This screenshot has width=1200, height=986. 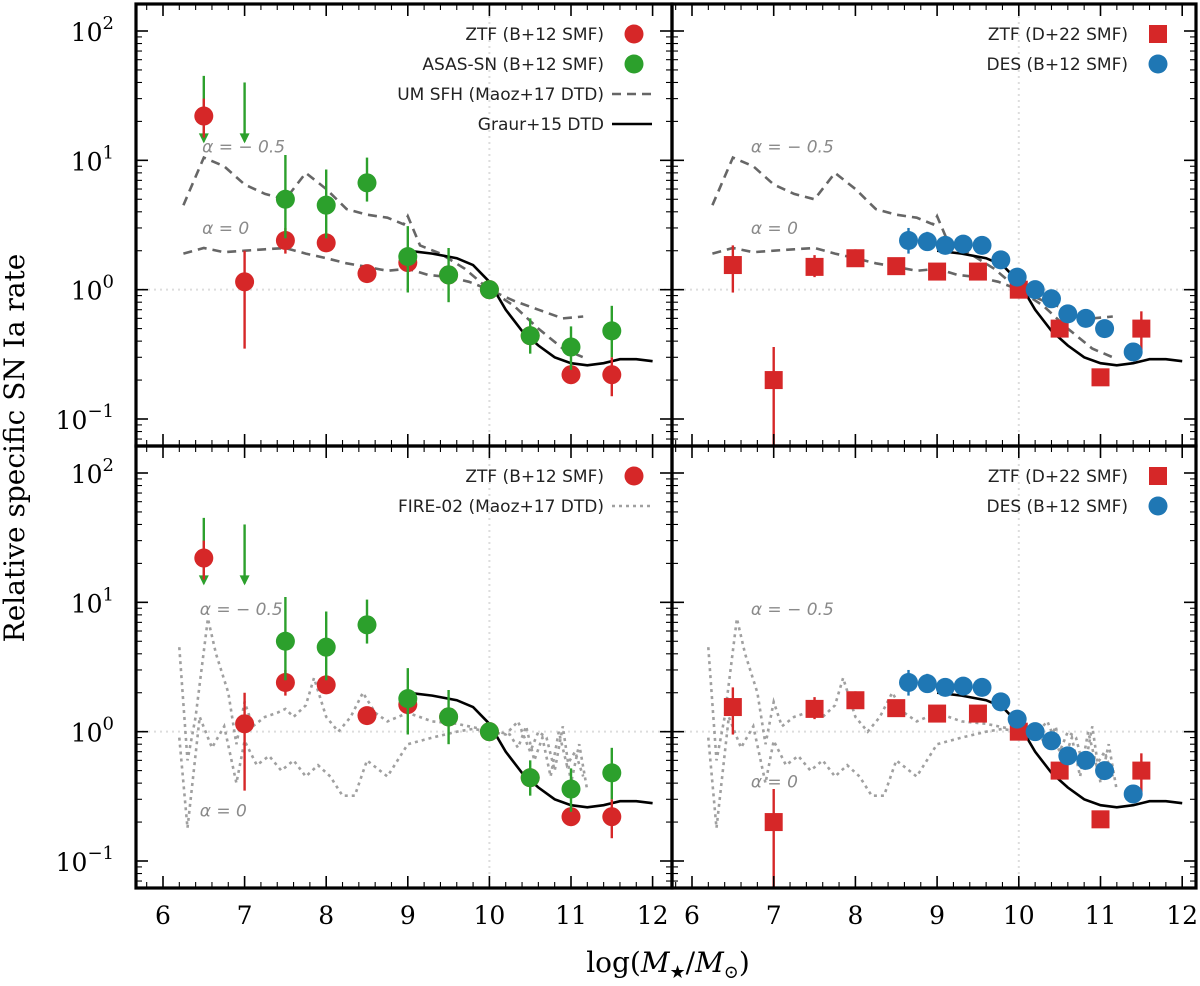 What do you see at coordinates (534, 35) in the screenshot?
I see `legend-label: ZTF (B+12 SMF)` at bounding box center [534, 35].